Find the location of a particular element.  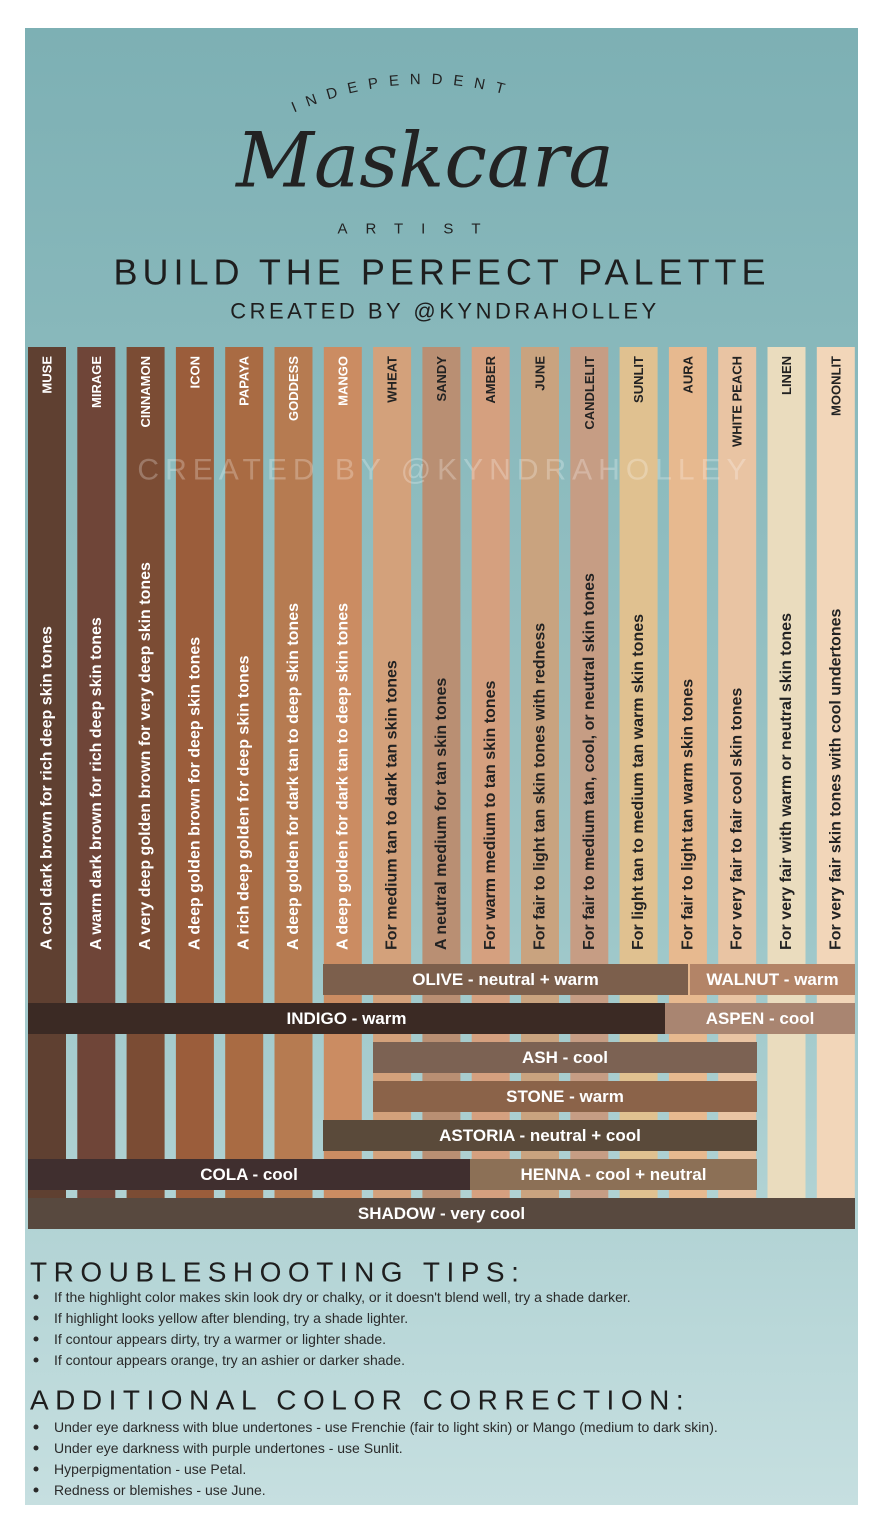

palette-bar-label: INDIGO - warm is located at coordinates (347, 1018).